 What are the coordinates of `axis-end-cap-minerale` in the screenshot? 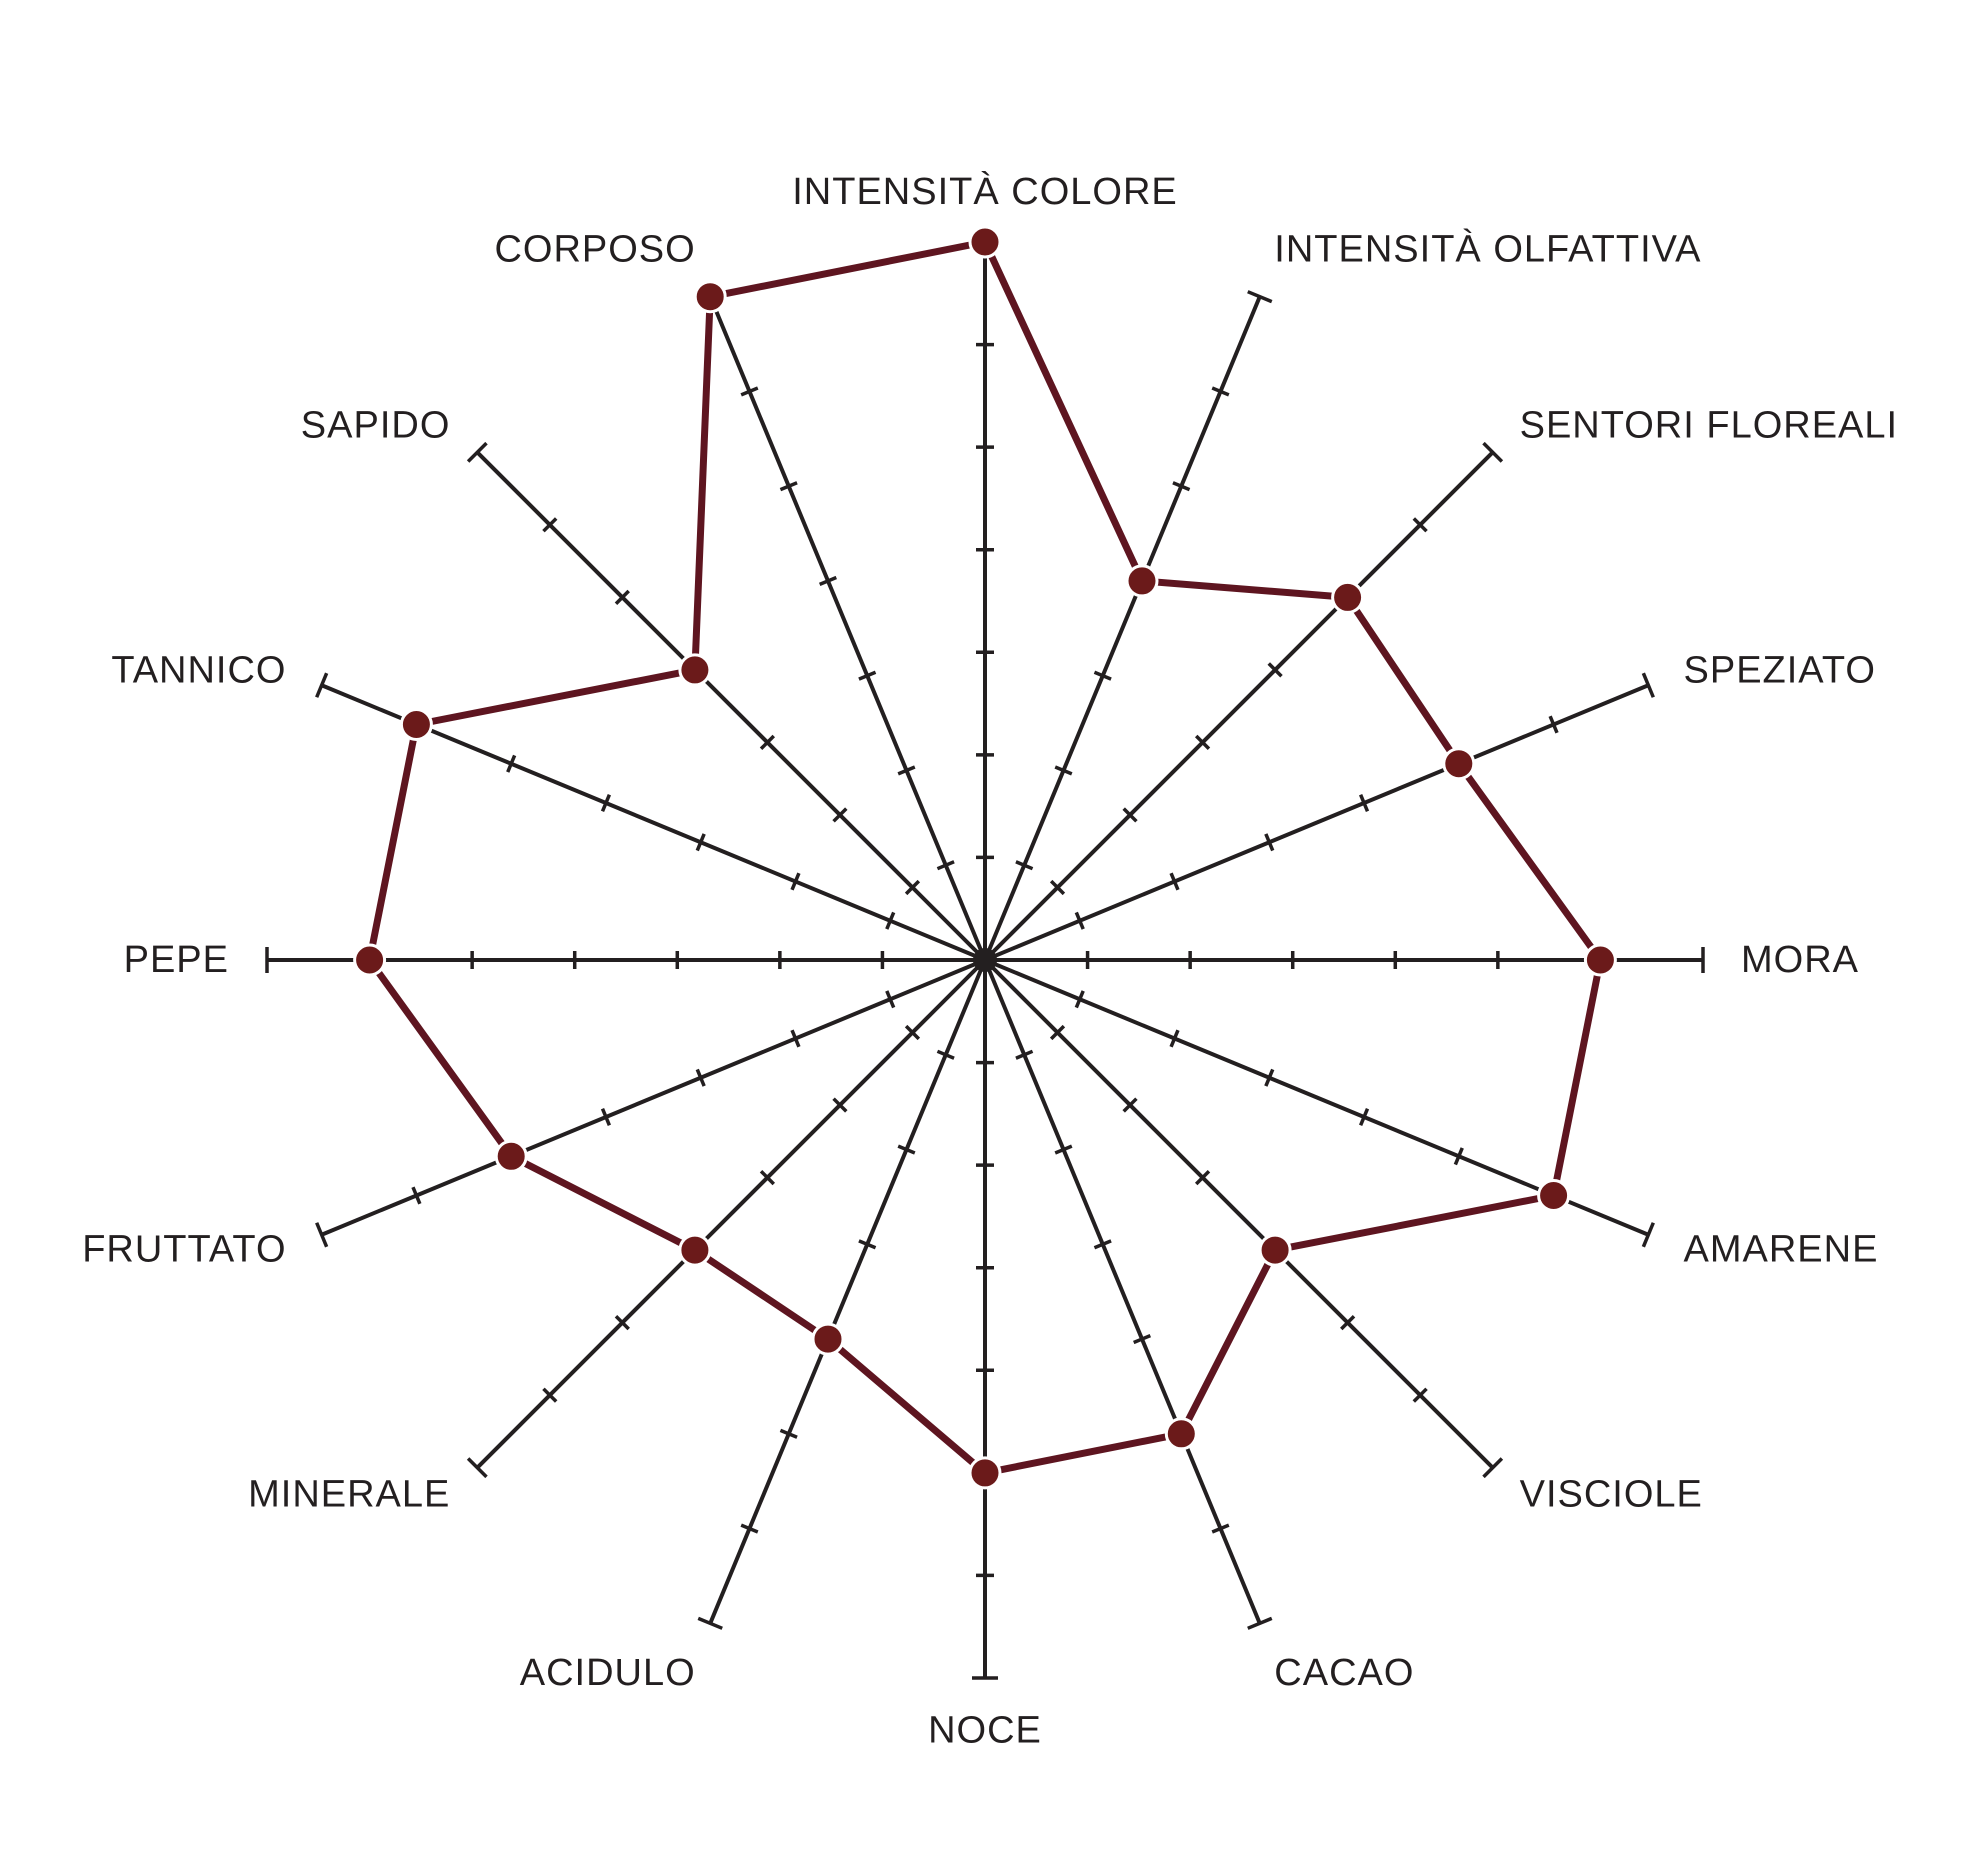 It's located at (477, 1468).